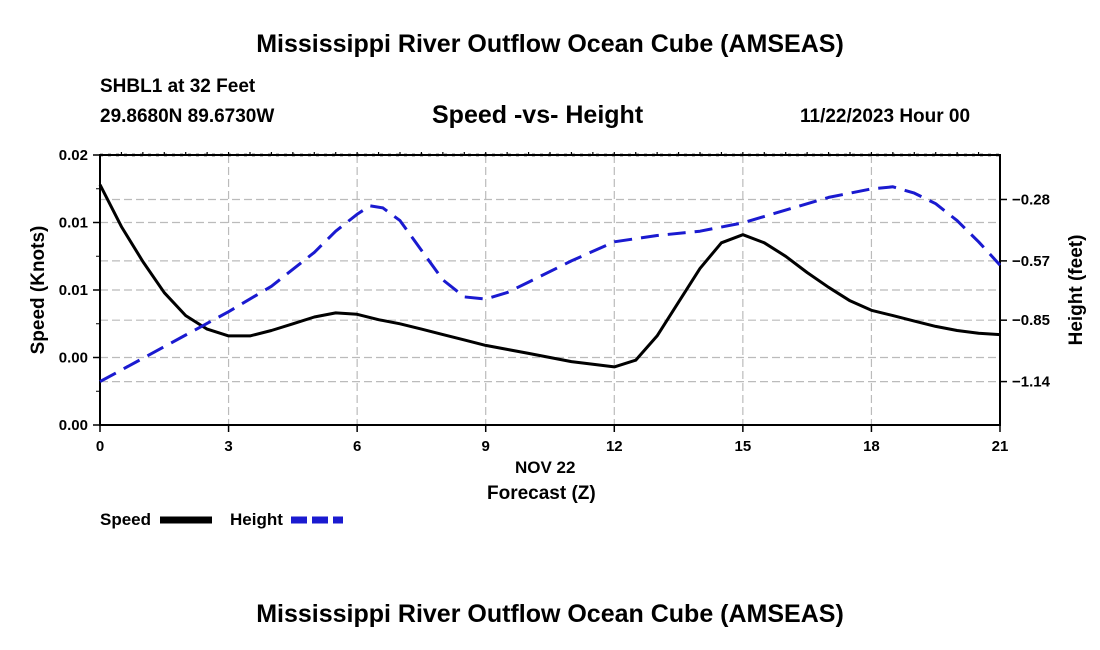 The height and width of the screenshot is (650, 1100). What do you see at coordinates (1031, 382) in the screenshot?
I see `y-right-tick-label: −1.14` at bounding box center [1031, 382].